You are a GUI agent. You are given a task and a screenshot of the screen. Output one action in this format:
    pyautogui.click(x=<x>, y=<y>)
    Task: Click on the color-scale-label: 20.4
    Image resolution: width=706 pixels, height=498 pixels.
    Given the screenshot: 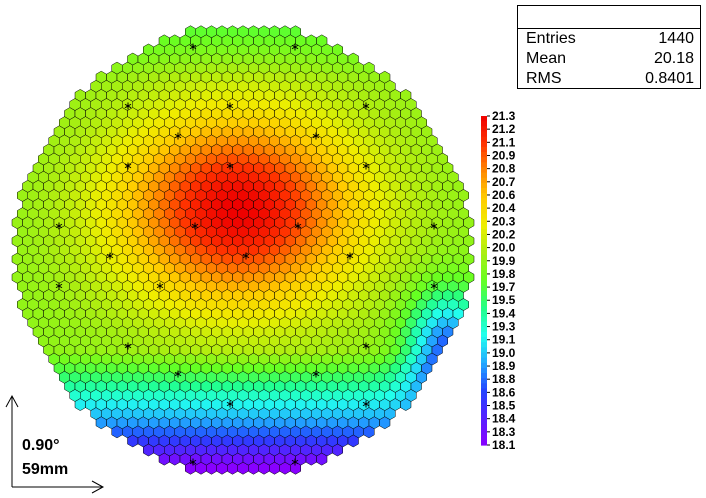 What is the action you would take?
    pyautogui.click(x=504, y=208)
    